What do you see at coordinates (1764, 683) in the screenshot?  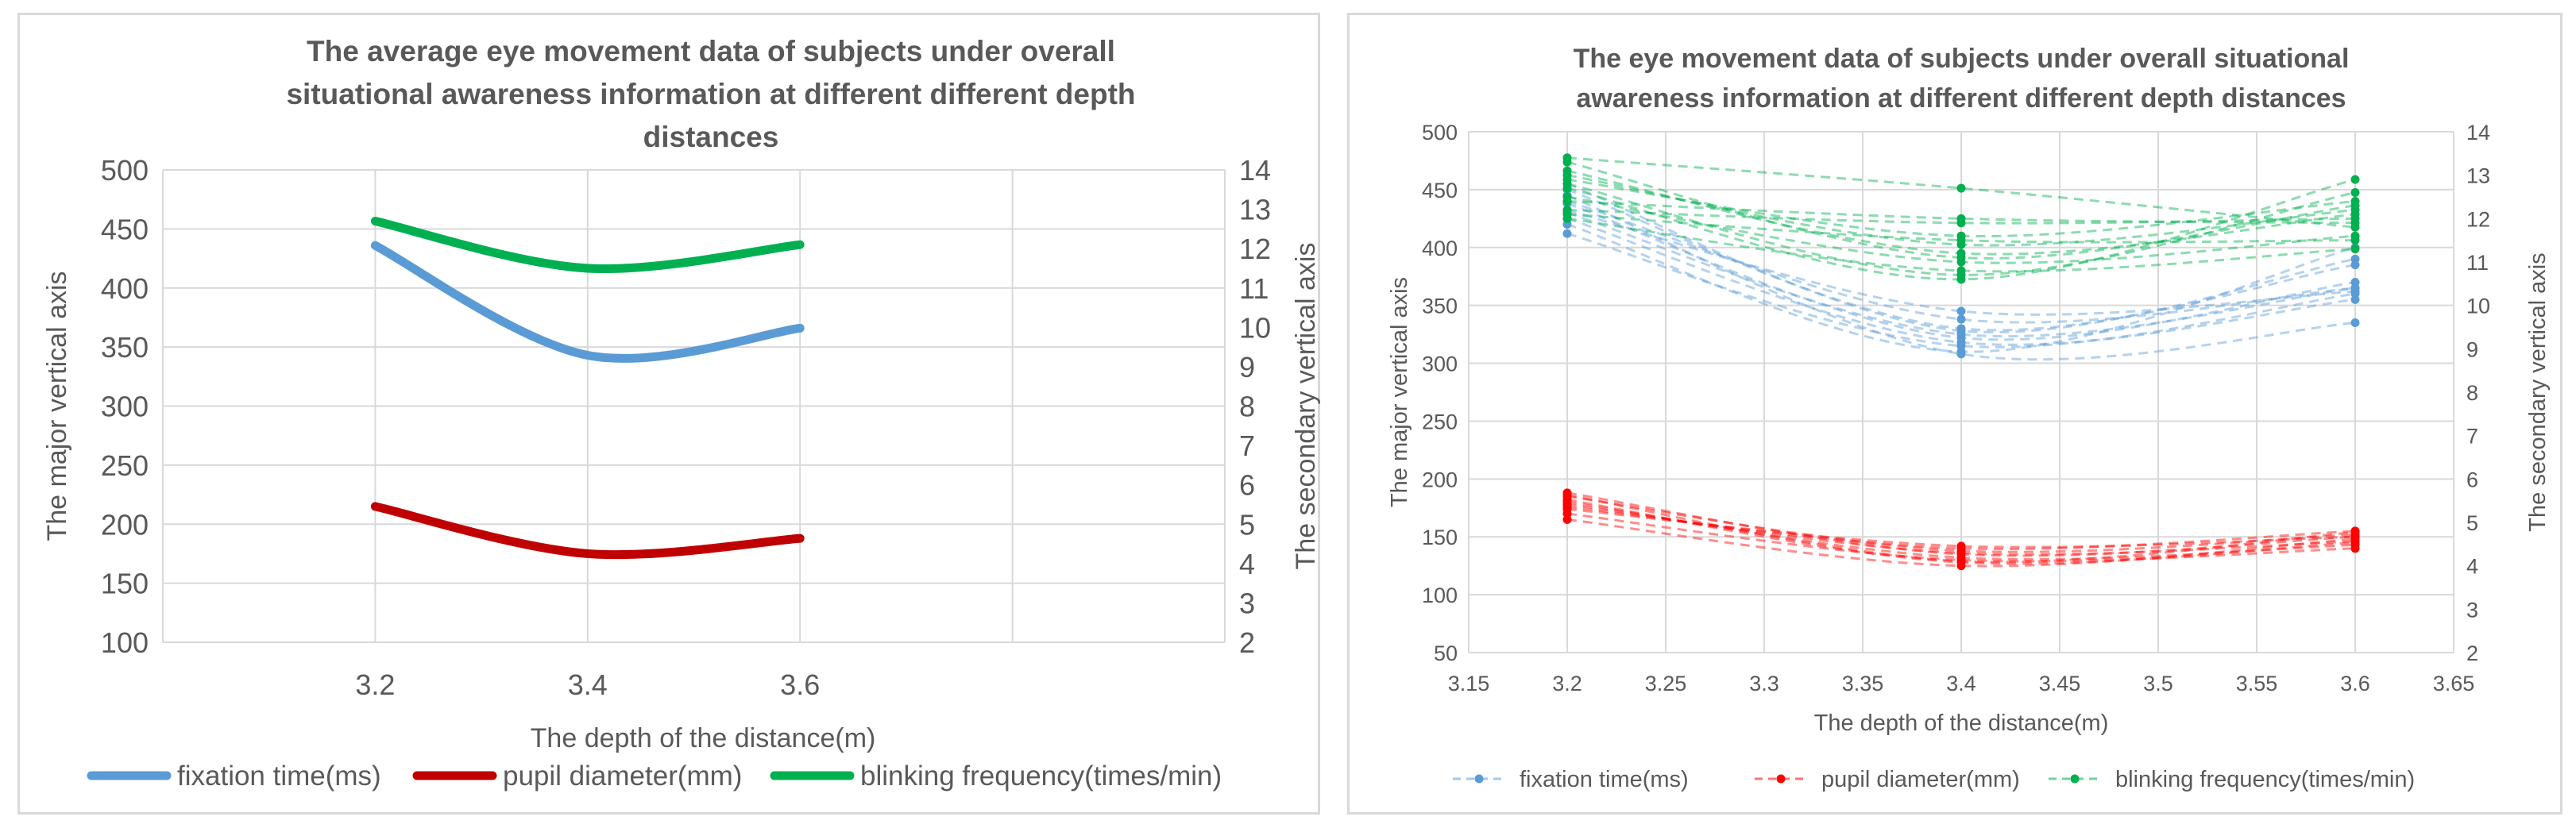 I see `x-axis-tick-label: 3.3` at bounding box center [1764, 683].